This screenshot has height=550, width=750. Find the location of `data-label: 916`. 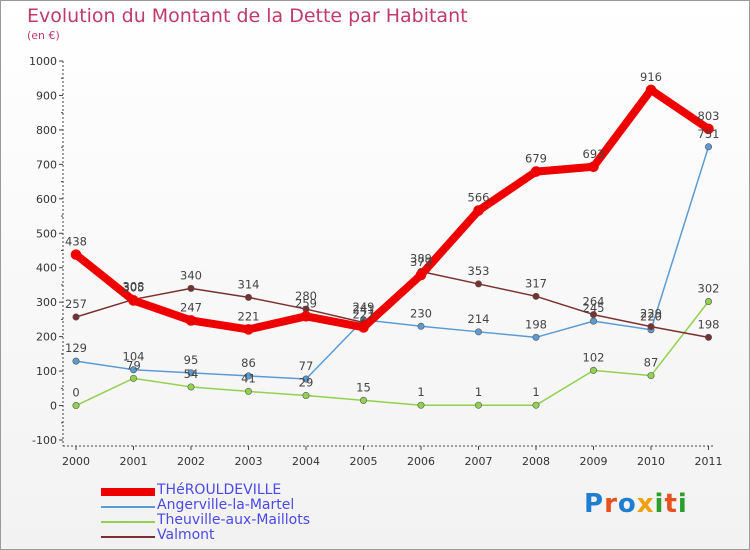

data-label: 916 is located at coordinates (651, 77).